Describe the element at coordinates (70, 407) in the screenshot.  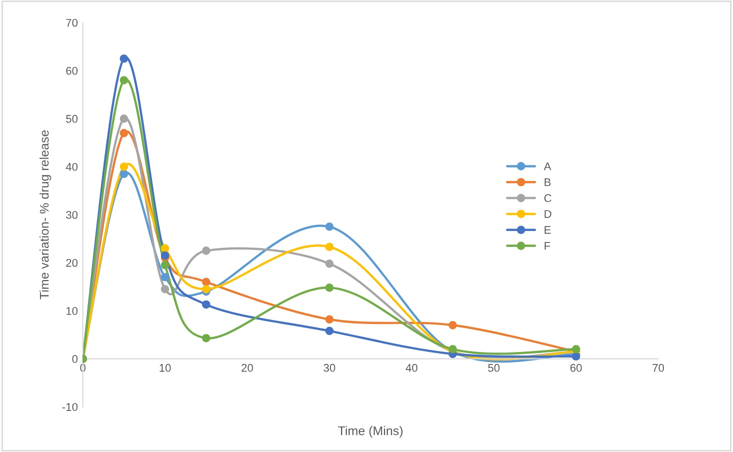
I see `y-tick-label: -10` at that location.